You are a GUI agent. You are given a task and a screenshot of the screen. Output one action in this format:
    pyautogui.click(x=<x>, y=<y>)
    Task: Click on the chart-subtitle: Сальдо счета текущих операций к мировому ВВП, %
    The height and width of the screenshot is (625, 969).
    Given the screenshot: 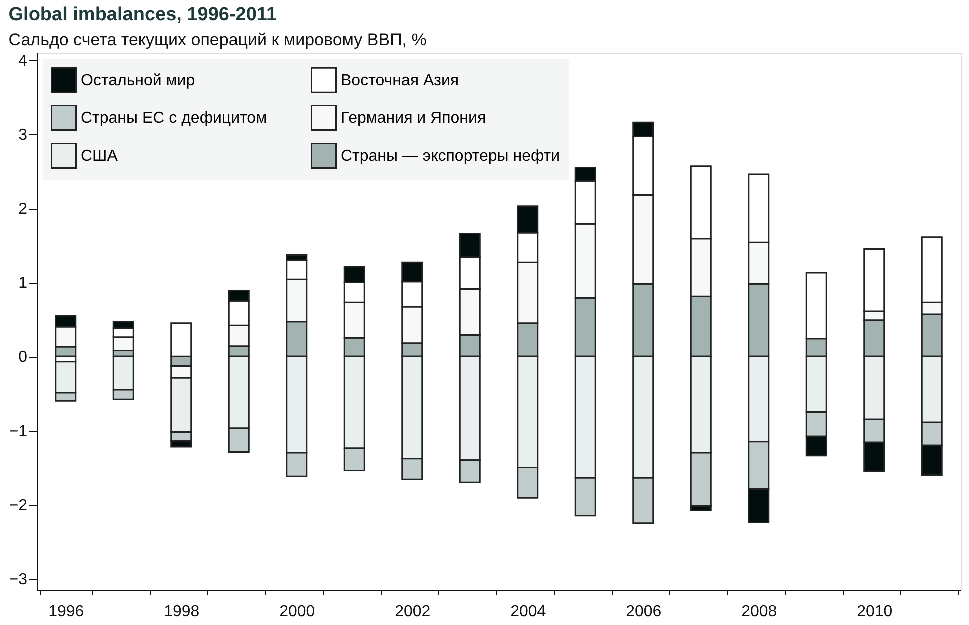 What is the action you would take?
    pyautogui.click(x=217, y=40)
    